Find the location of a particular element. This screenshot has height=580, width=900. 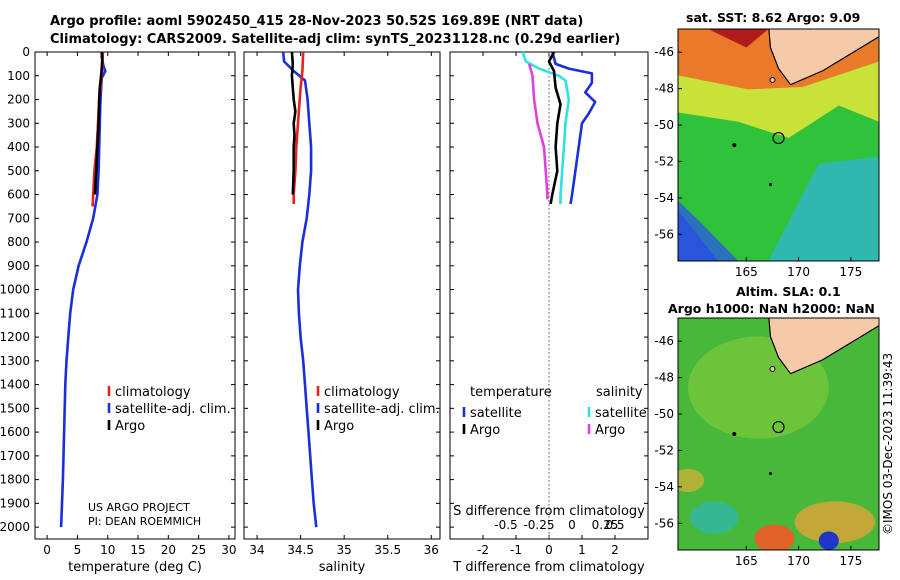

sst-map-title: sat. SST: 8.62 Argo: 9.09 is located at coordinates (773, 17).